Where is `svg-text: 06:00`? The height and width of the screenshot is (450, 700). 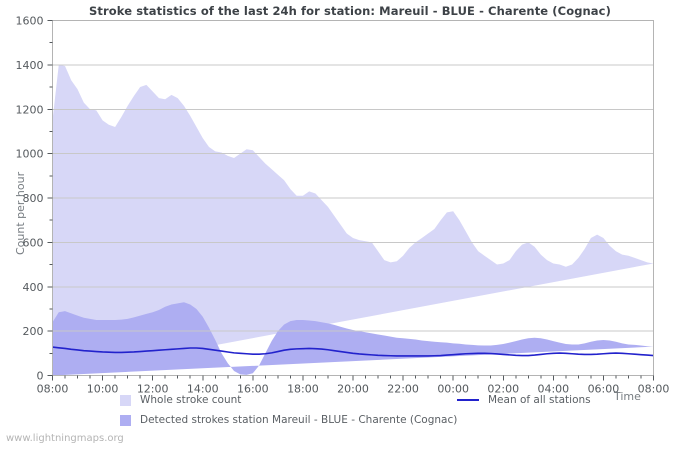
svg-text: 06:00 is located at coordinates (604, 389).